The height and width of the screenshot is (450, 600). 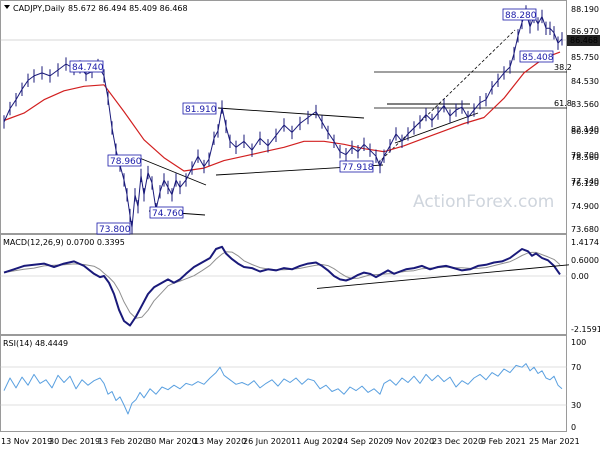 I want to click on price-tick: 79.700, so click(x=585, y=155).